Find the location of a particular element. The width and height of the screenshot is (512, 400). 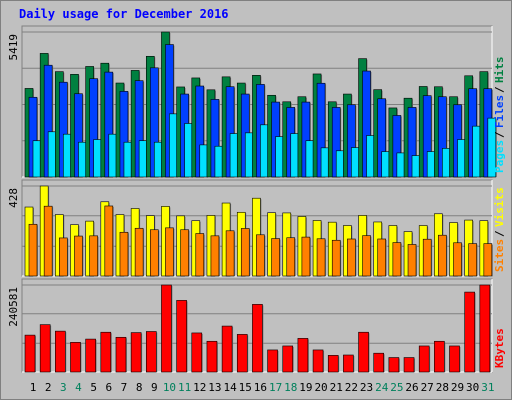

day-label-11: 11 is located at coordinates (184, 387).